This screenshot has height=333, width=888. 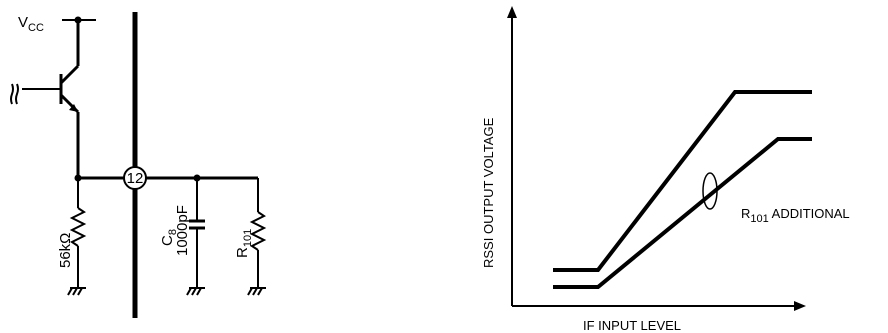 I want to click on resistor-r101-icon, so click(x=258, y=231).